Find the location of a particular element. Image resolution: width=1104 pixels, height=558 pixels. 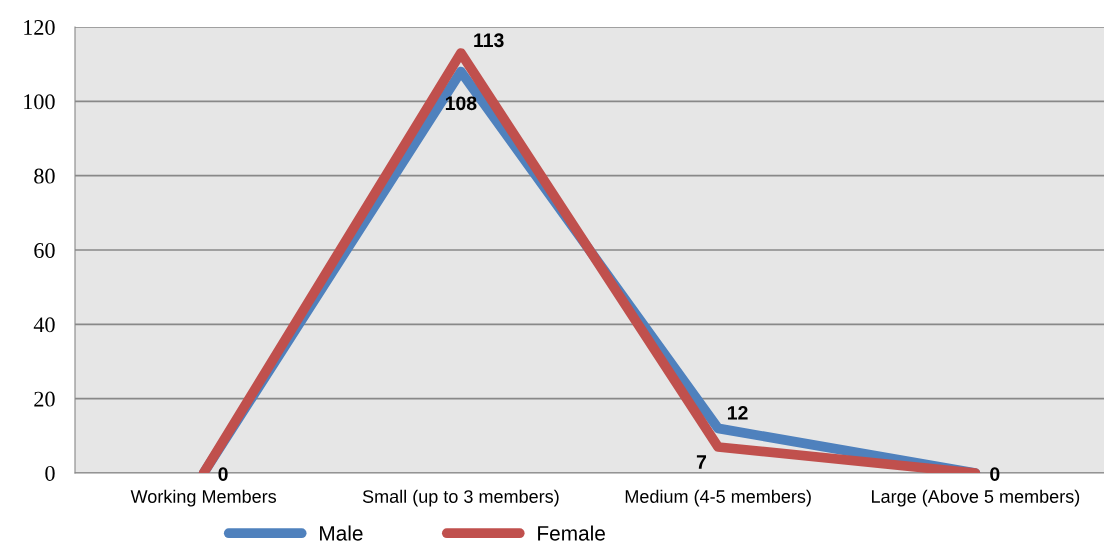

y-tick-label: 80 is located at coordinates (44, 176).